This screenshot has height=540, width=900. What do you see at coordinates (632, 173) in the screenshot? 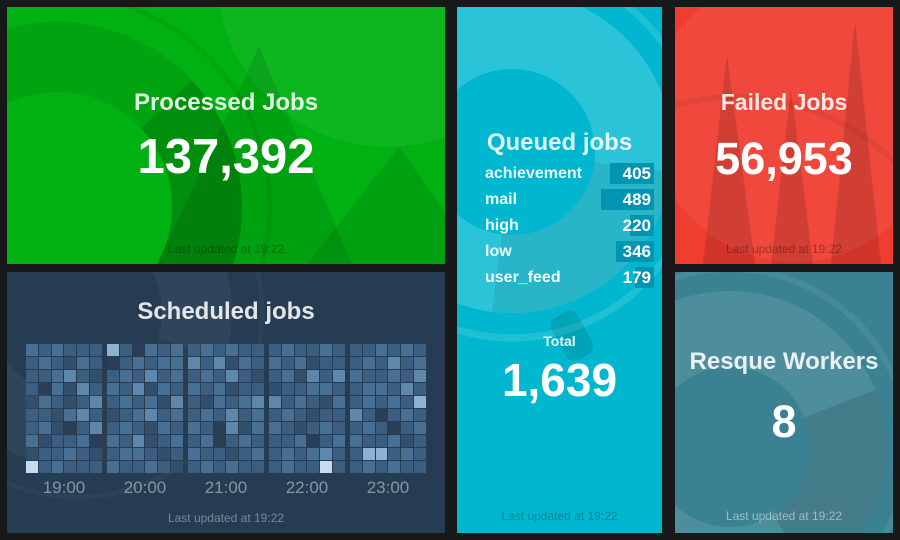
I see `queue-value-bar` at bounding box center [632, 173].